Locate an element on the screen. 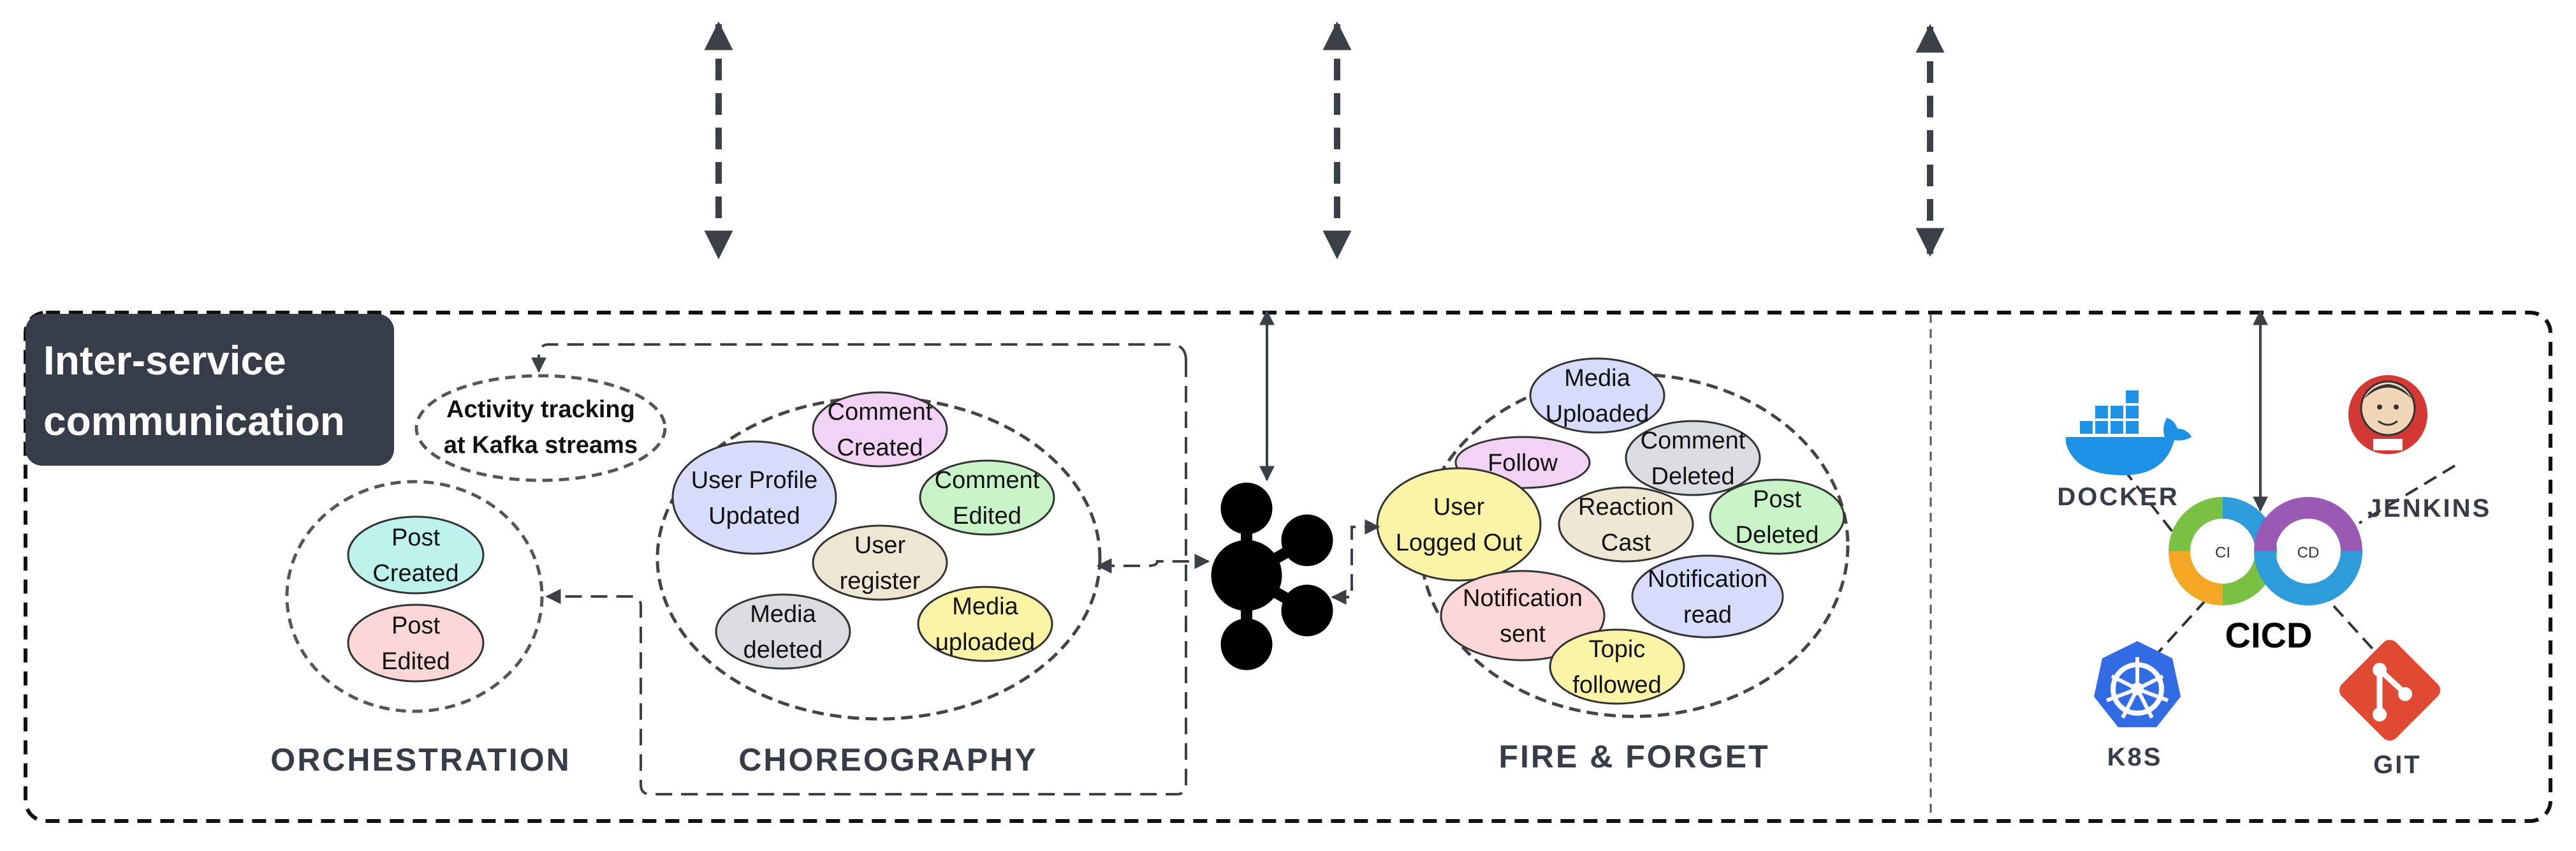 This screenshot has height=851, width=2576. cd-label: CD is located at coordinates (2308, 552).